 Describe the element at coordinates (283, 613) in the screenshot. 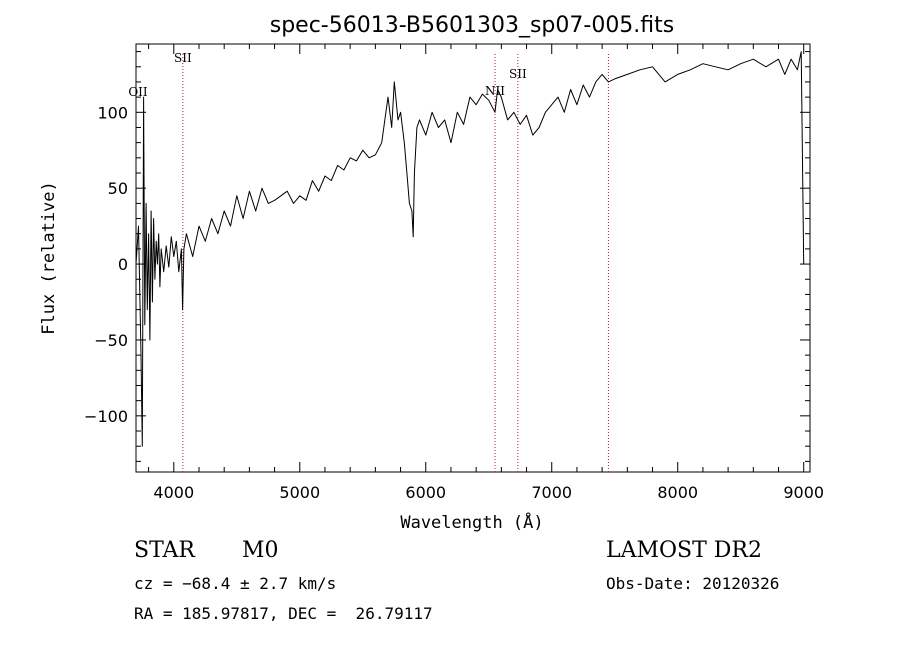

I see `ra-dec-coordinates: RA = 185.97817, DEC = 26.79117` at that location.